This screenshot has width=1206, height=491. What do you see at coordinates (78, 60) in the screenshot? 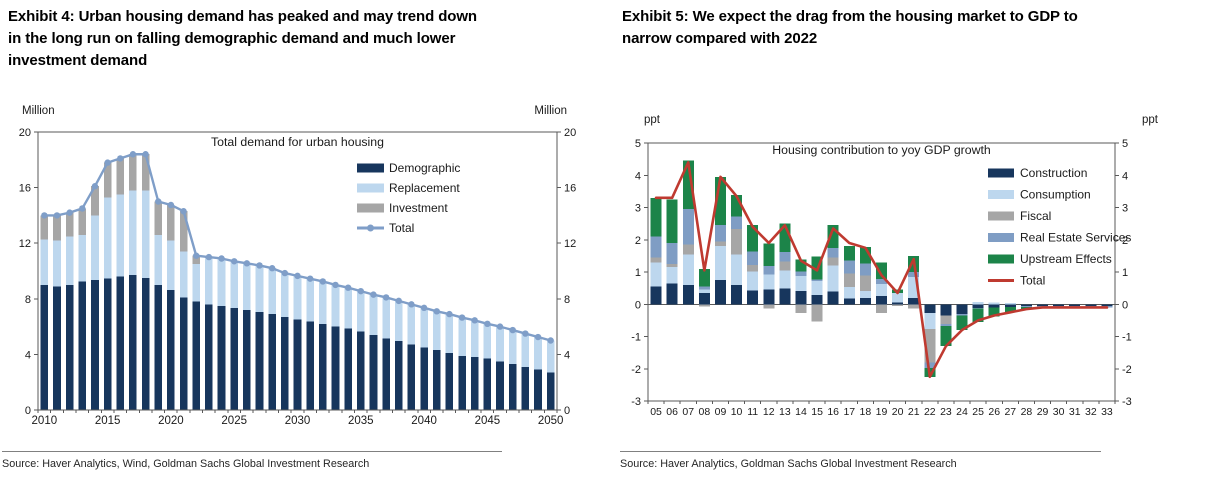
I see `exhibit4-title-line3: investment demand` at bounding box center [78, 60].